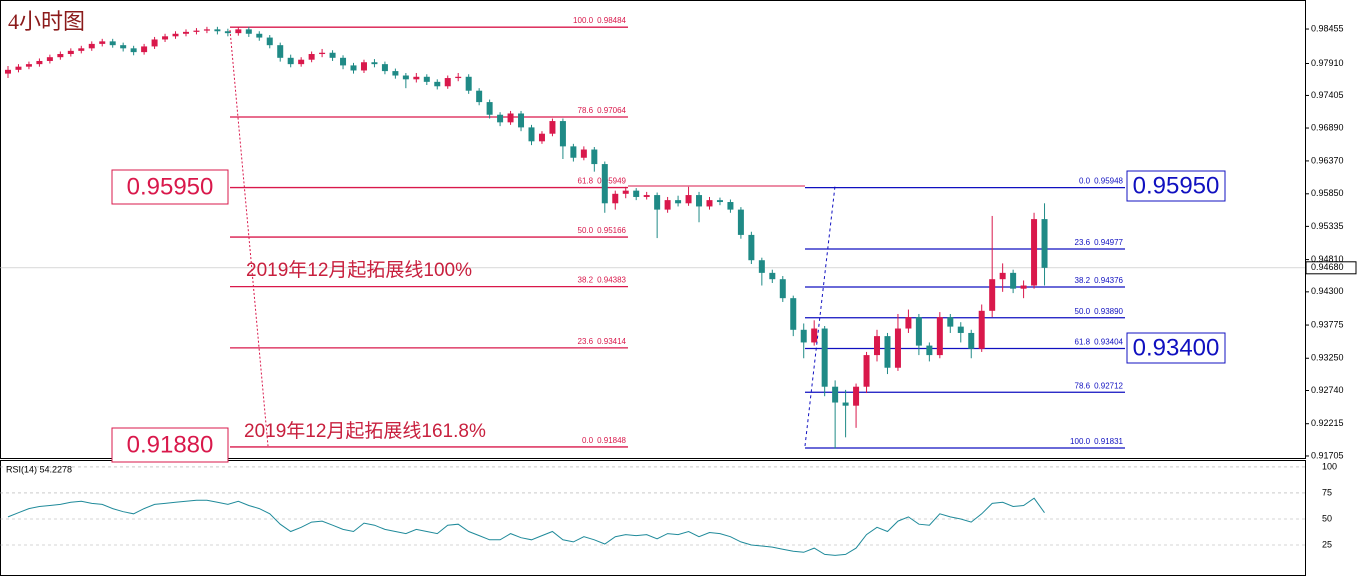 This screenshot has height=576, width=1357. I want to click on annotation: 0.93400, so click(1176, 347).